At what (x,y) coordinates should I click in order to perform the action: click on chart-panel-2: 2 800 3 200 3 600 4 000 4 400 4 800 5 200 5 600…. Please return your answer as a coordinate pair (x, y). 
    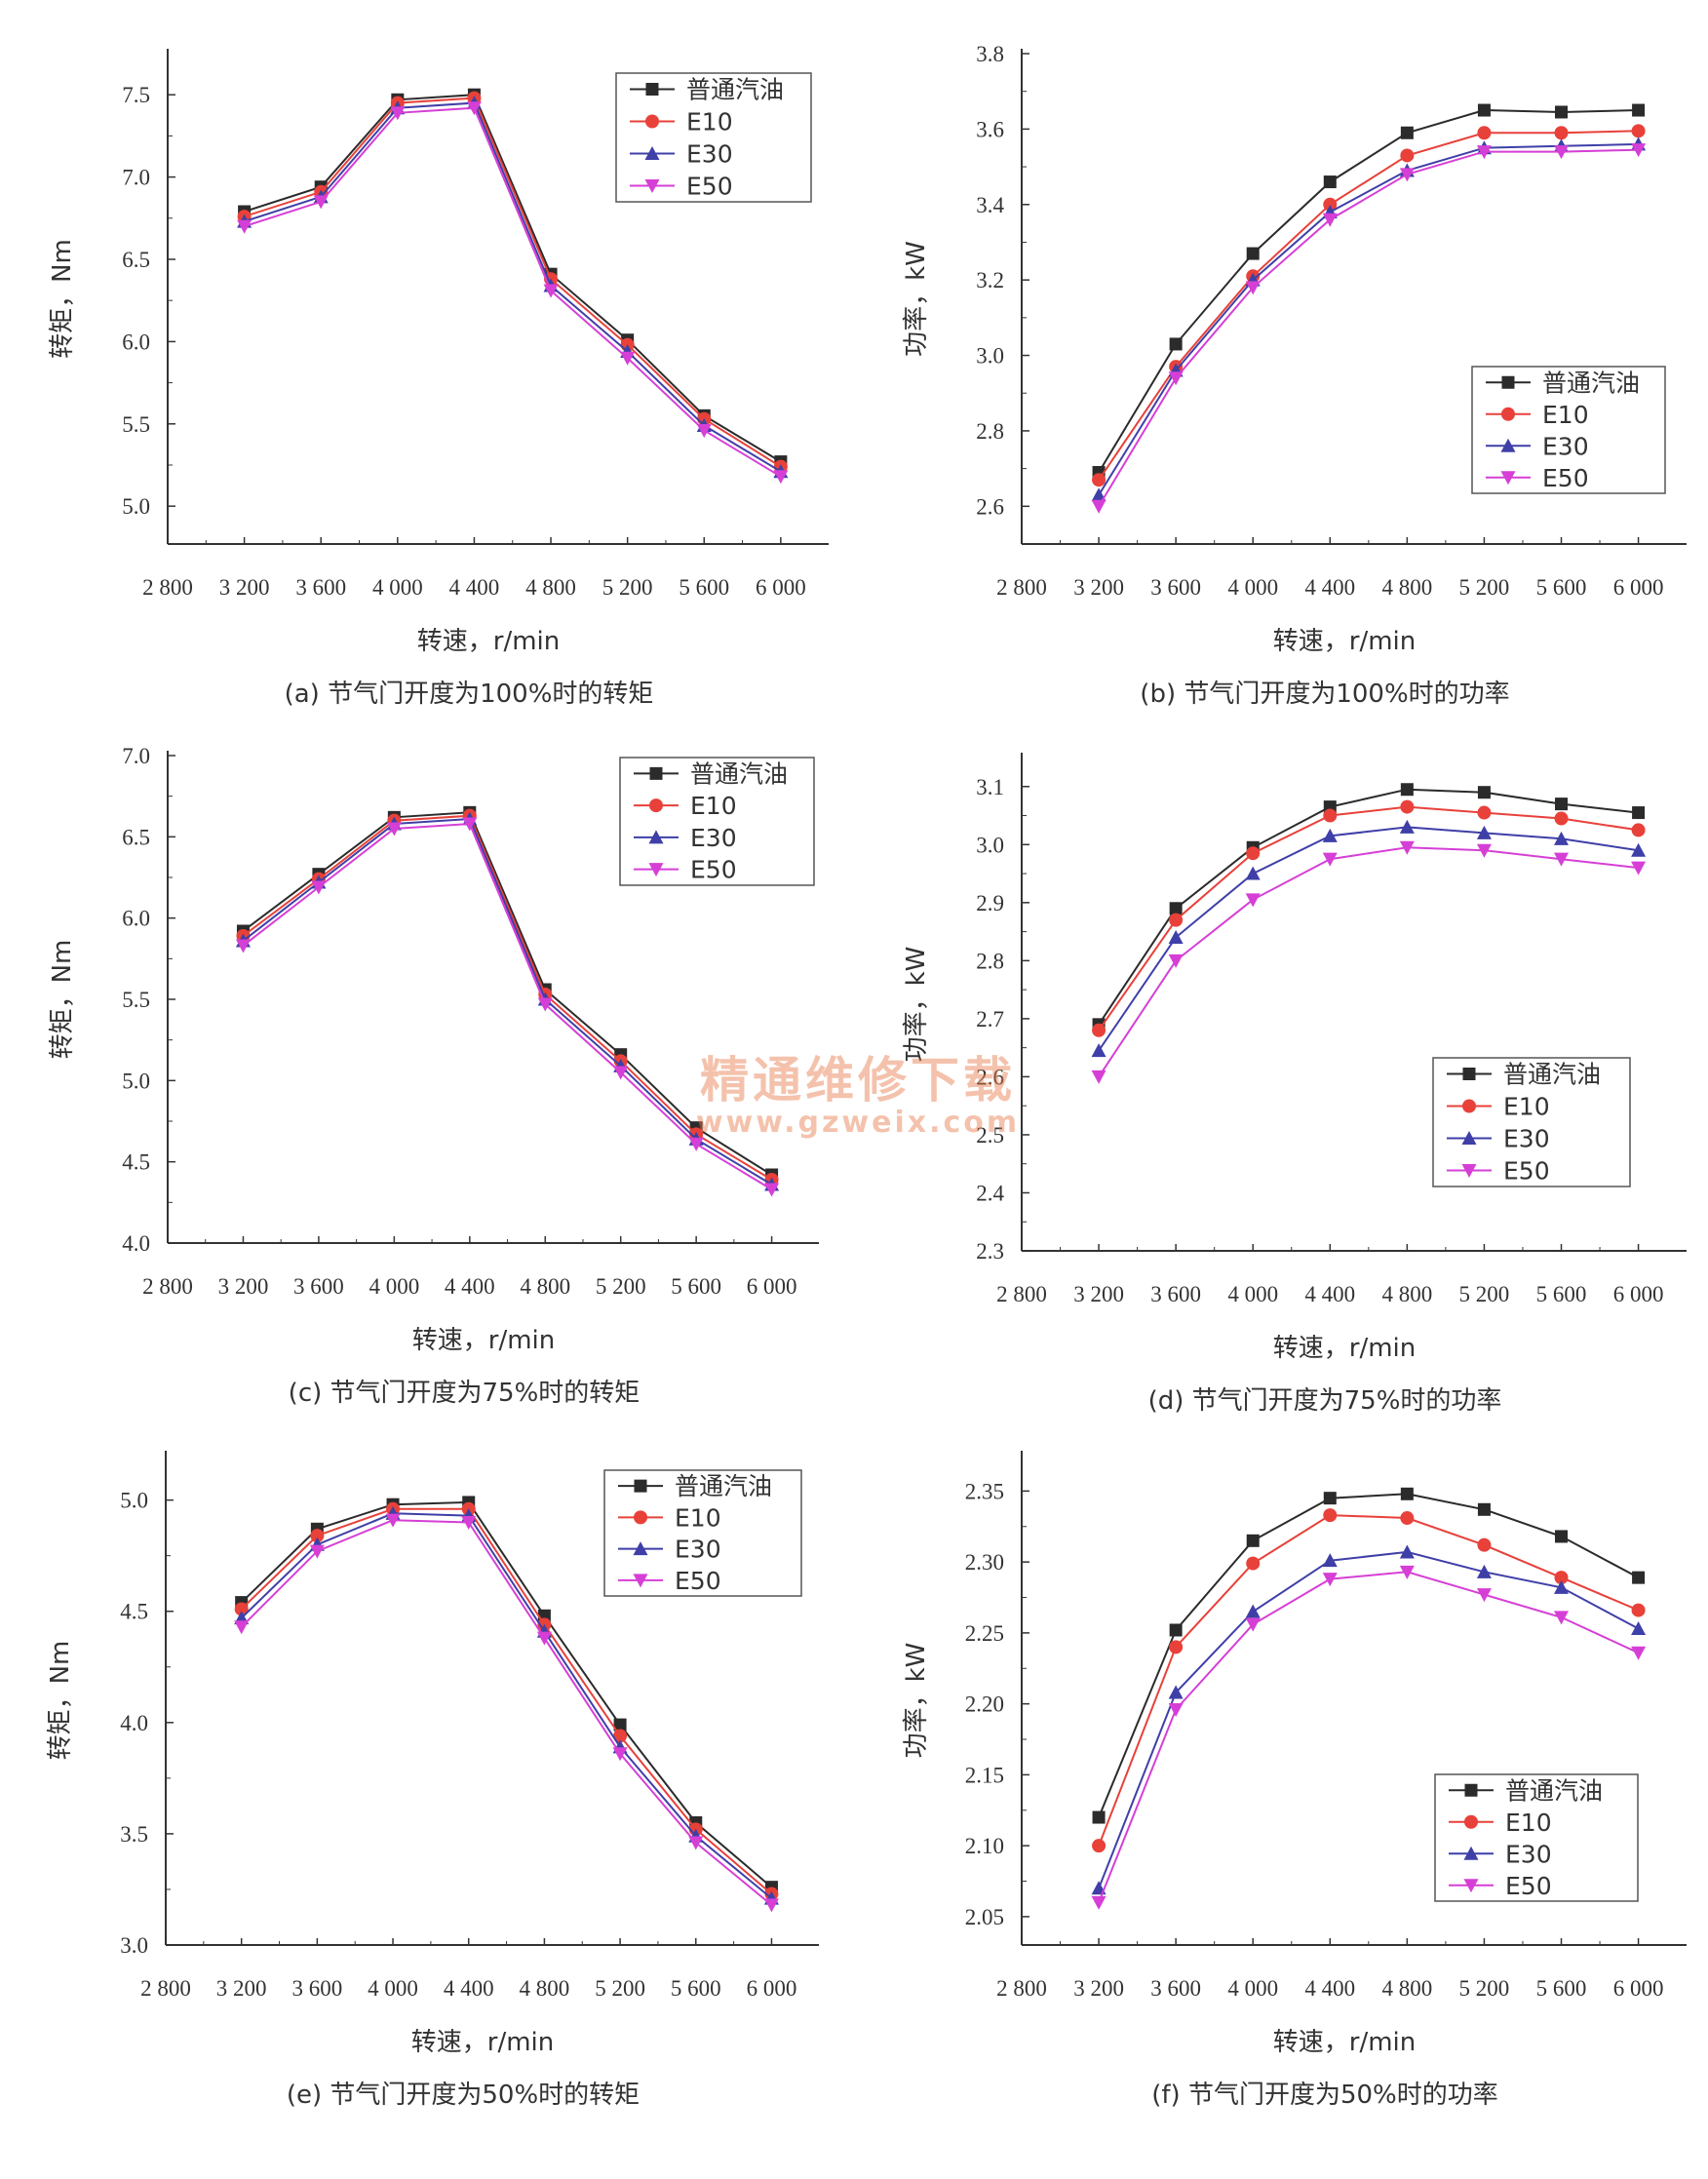
    Looking at the image, I should click on (1294, 375).